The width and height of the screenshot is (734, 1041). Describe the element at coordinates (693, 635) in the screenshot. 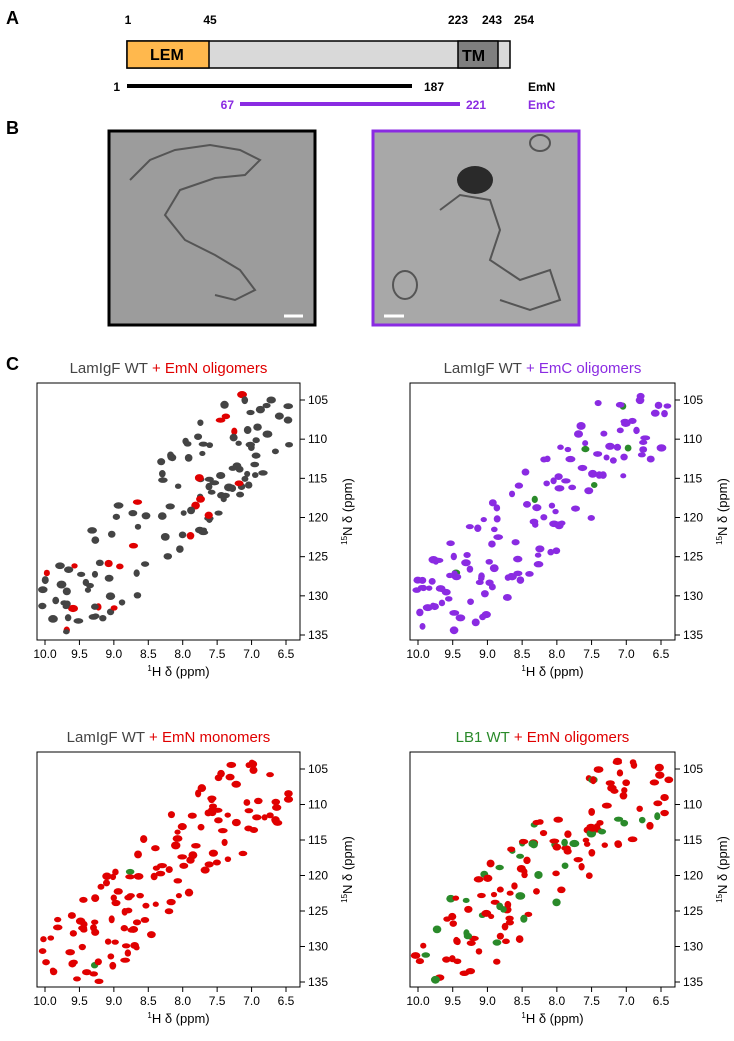

I see `y-tick-label: 135` at that location.